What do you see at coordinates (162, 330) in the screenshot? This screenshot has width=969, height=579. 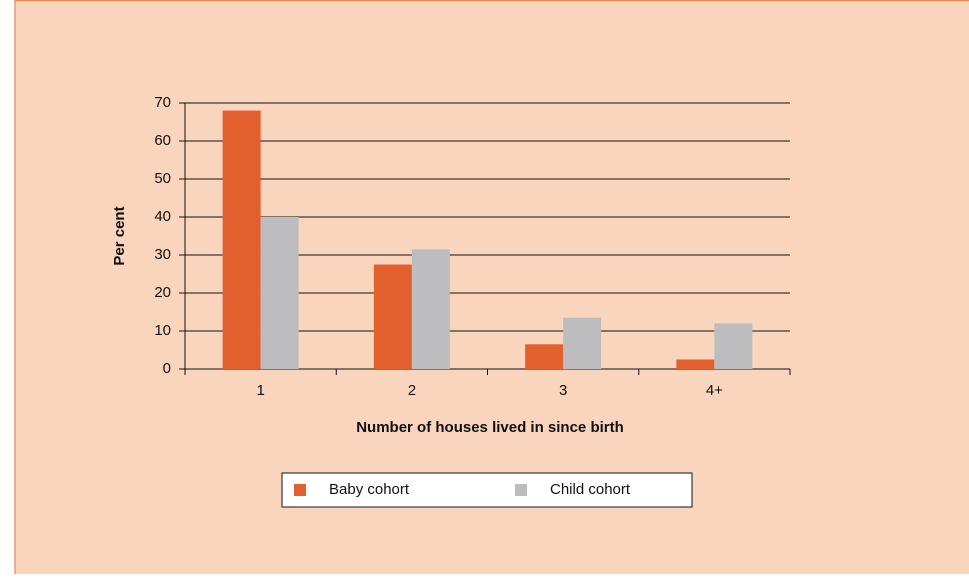 I see `y-tick-label: 10` at bounding box center [162, 330].